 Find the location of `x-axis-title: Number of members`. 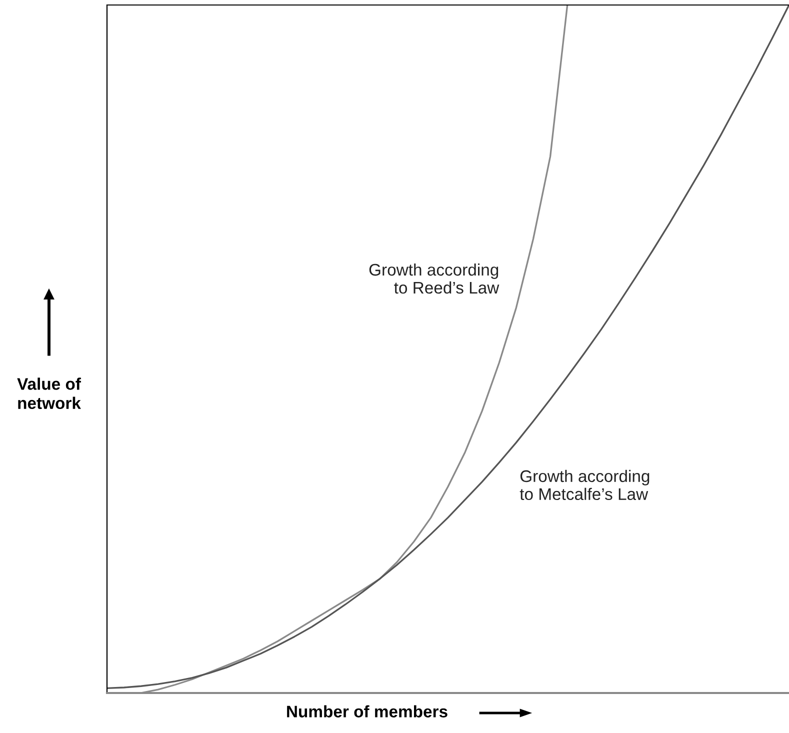

x-axis-title: Number of members is located at coordinates (367, 711).